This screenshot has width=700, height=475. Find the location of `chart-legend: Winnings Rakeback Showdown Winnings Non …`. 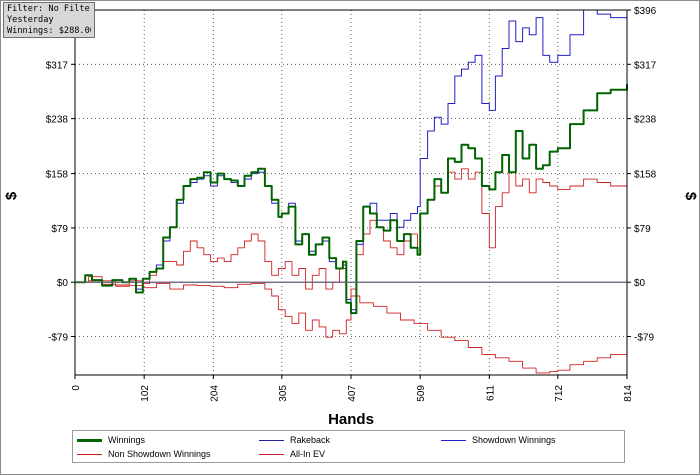

chart-legend: Winnings Rakeback Showdown Winnings Non … is located at coordinates (348, 446).